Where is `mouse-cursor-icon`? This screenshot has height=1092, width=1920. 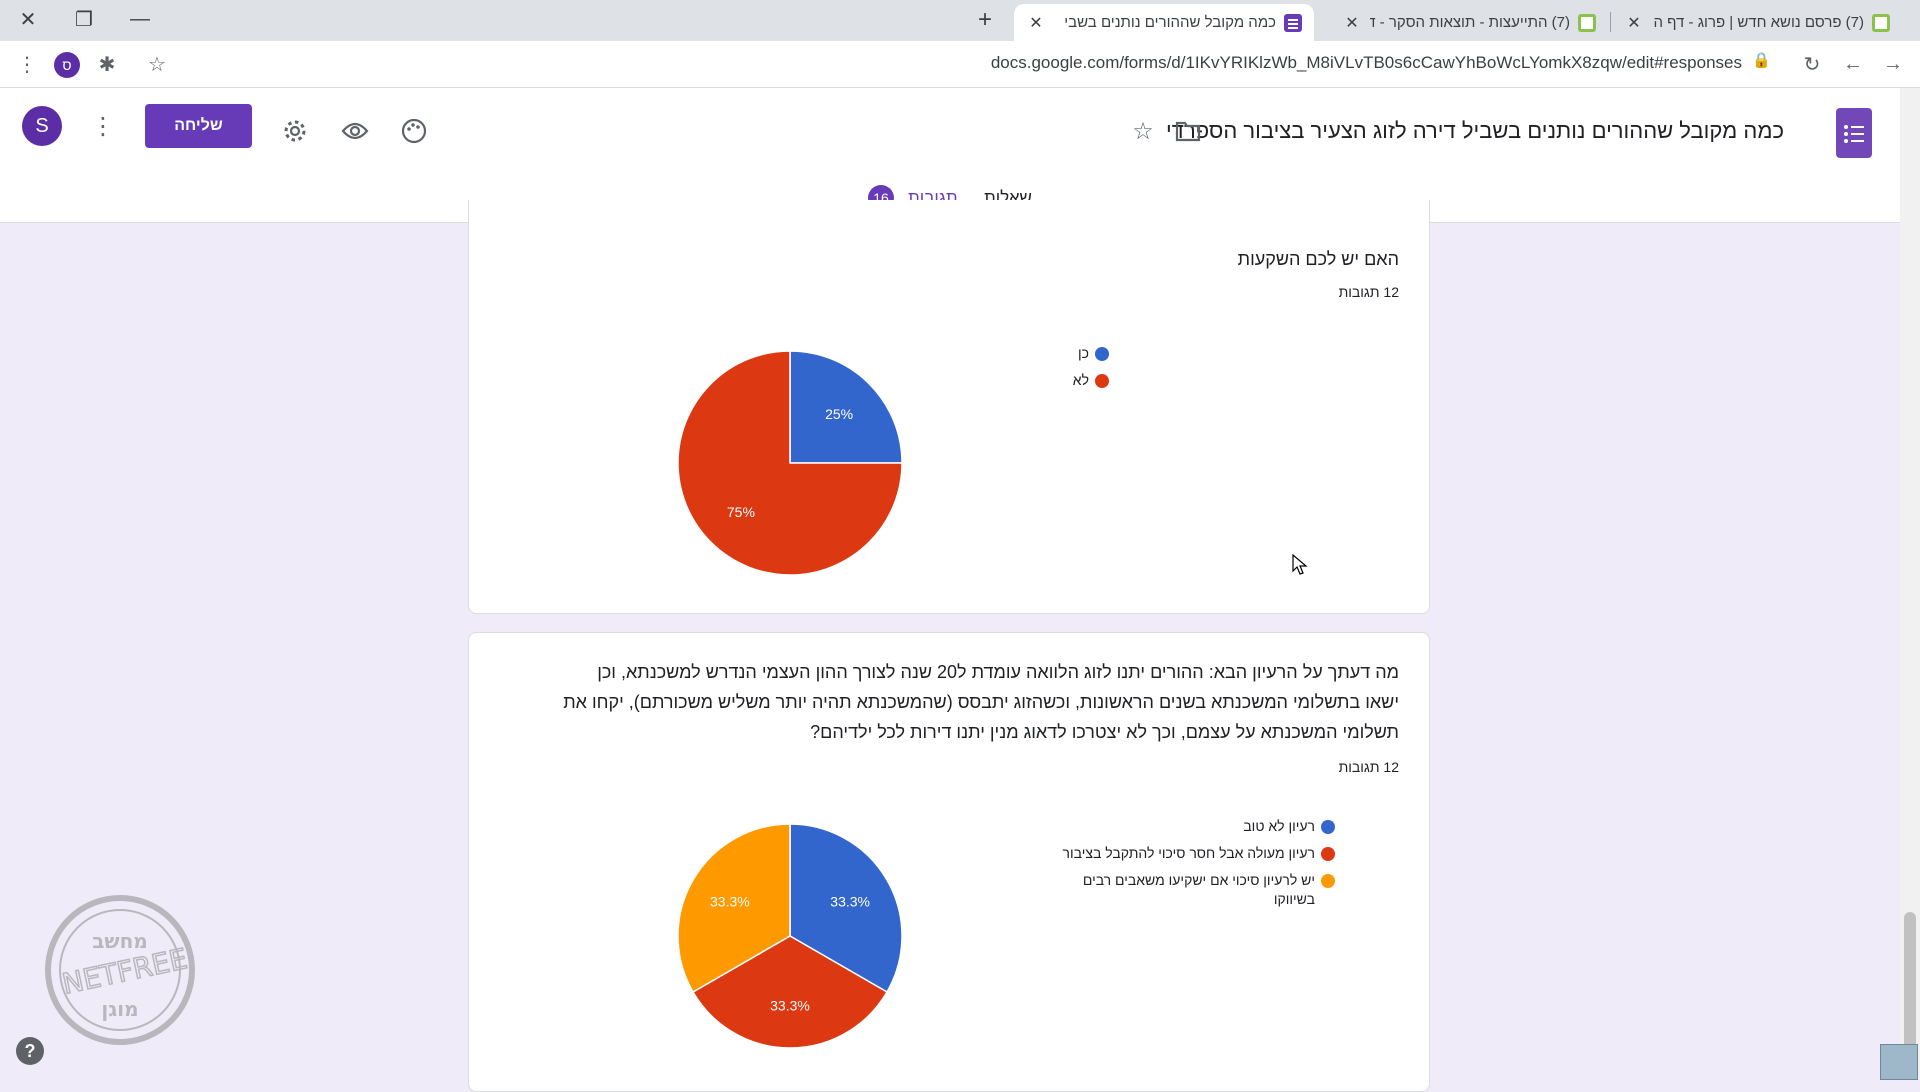
mouse-cursor-icon is located at coordinates (1300, 564).